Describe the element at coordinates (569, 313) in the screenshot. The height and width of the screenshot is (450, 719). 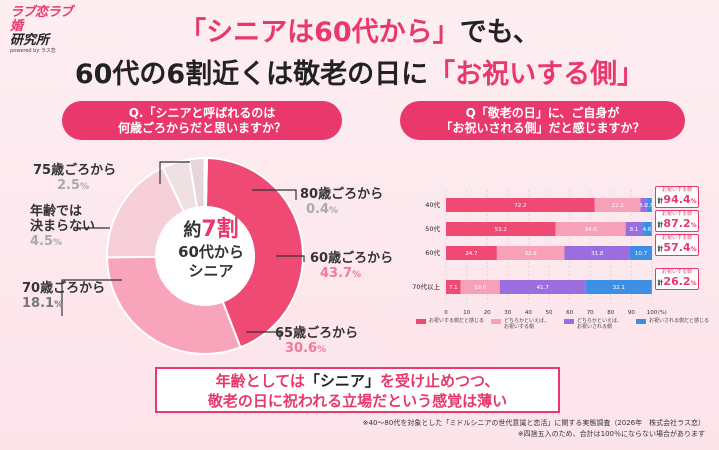
I see `x-tick-label: 60` at that location.